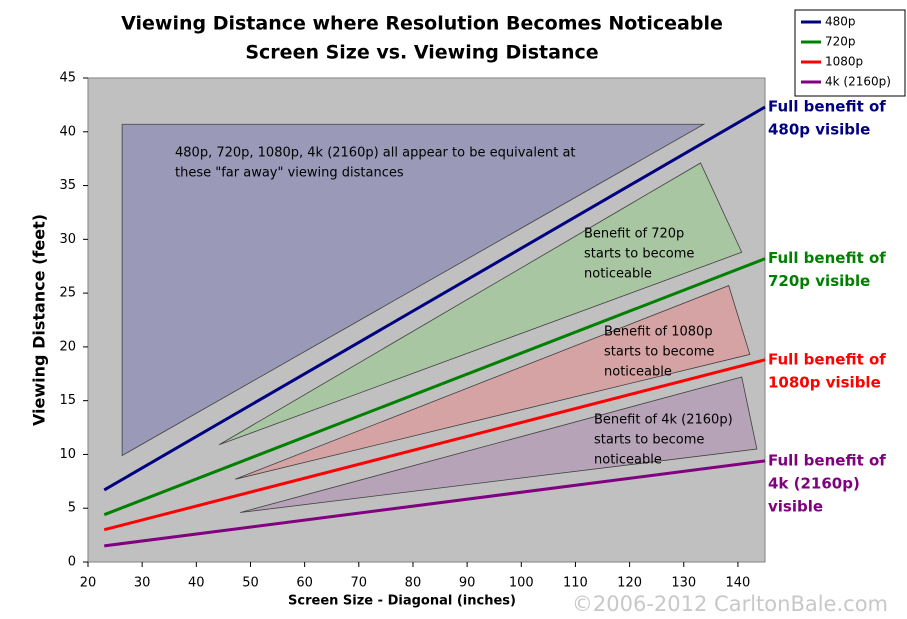 This screenshot has width=907, height=619. I want to click on x-tick-label: 70, so click(359, 583).